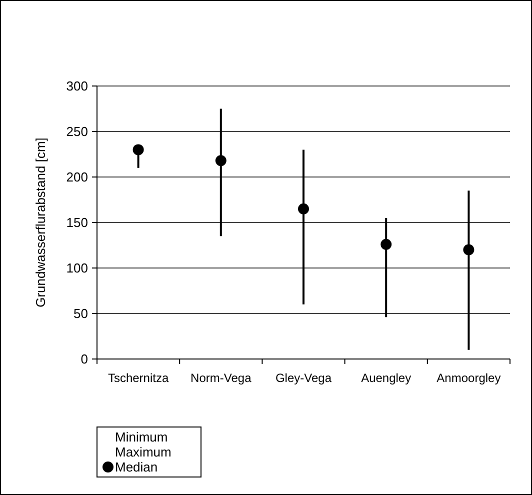  I want to click on legend-label: Median, so click(136, 467).